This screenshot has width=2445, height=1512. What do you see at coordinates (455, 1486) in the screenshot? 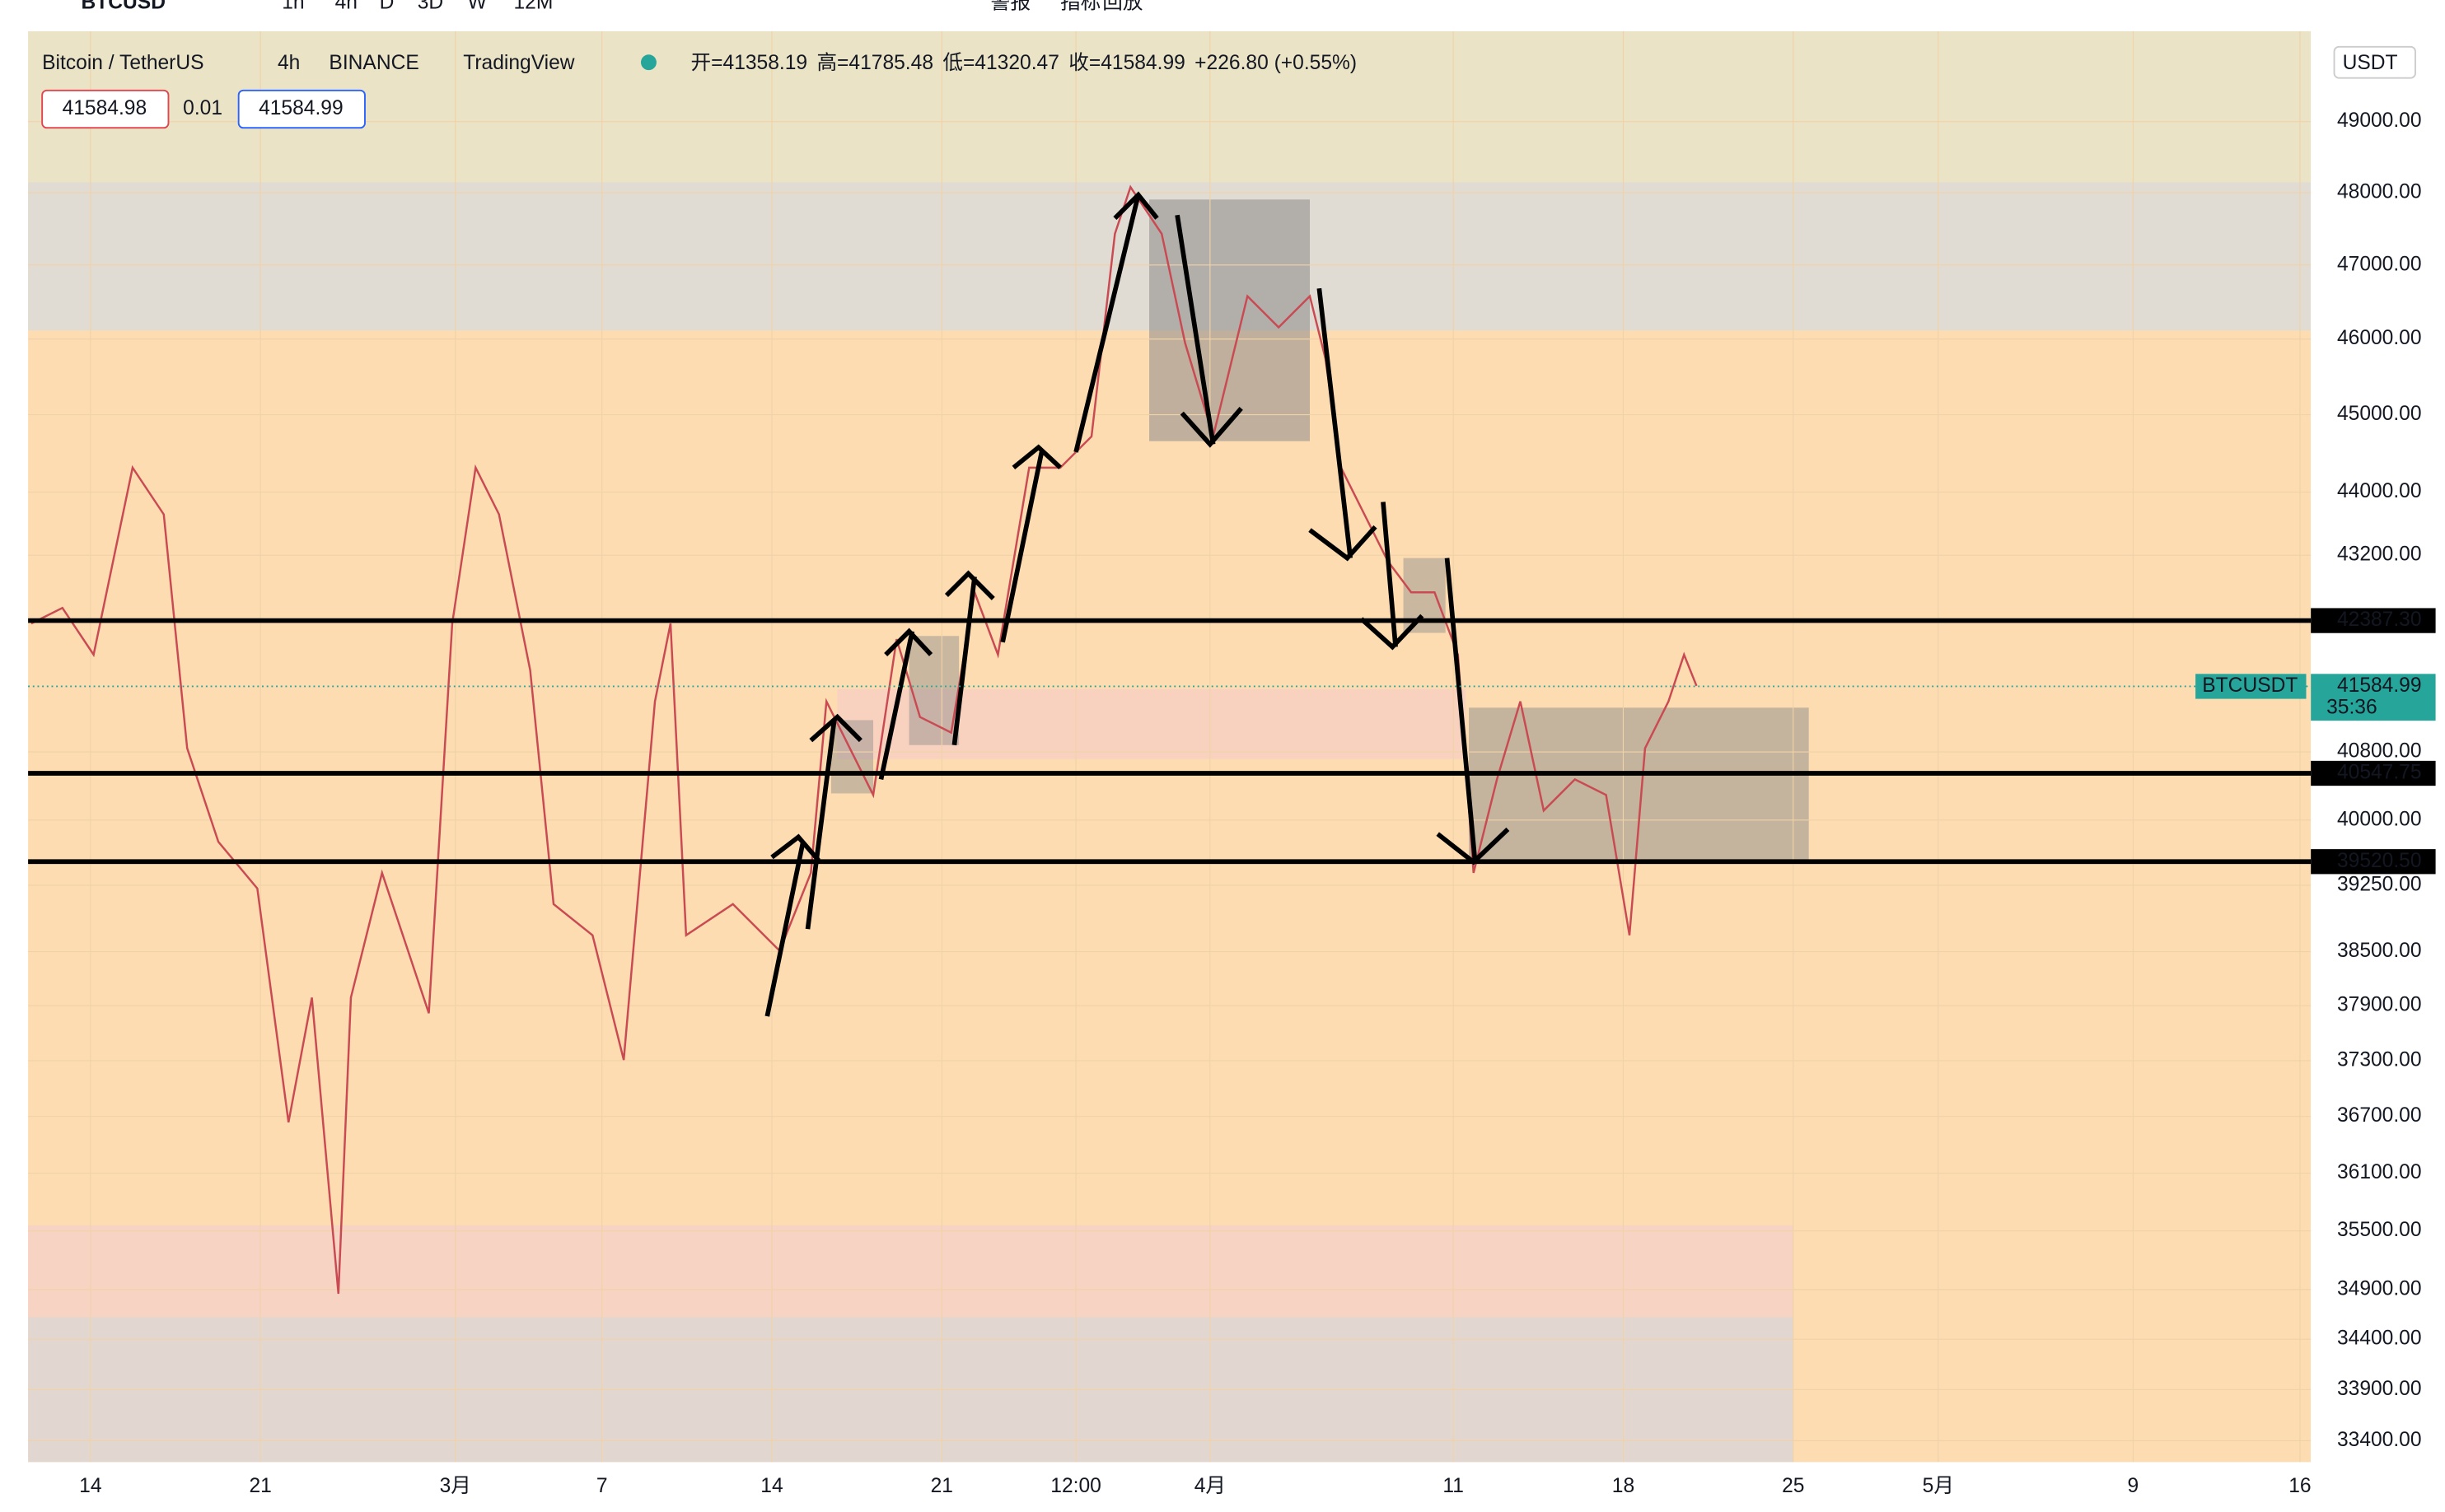
I see `time-label: 3月` at bounding box center [455, 1486].